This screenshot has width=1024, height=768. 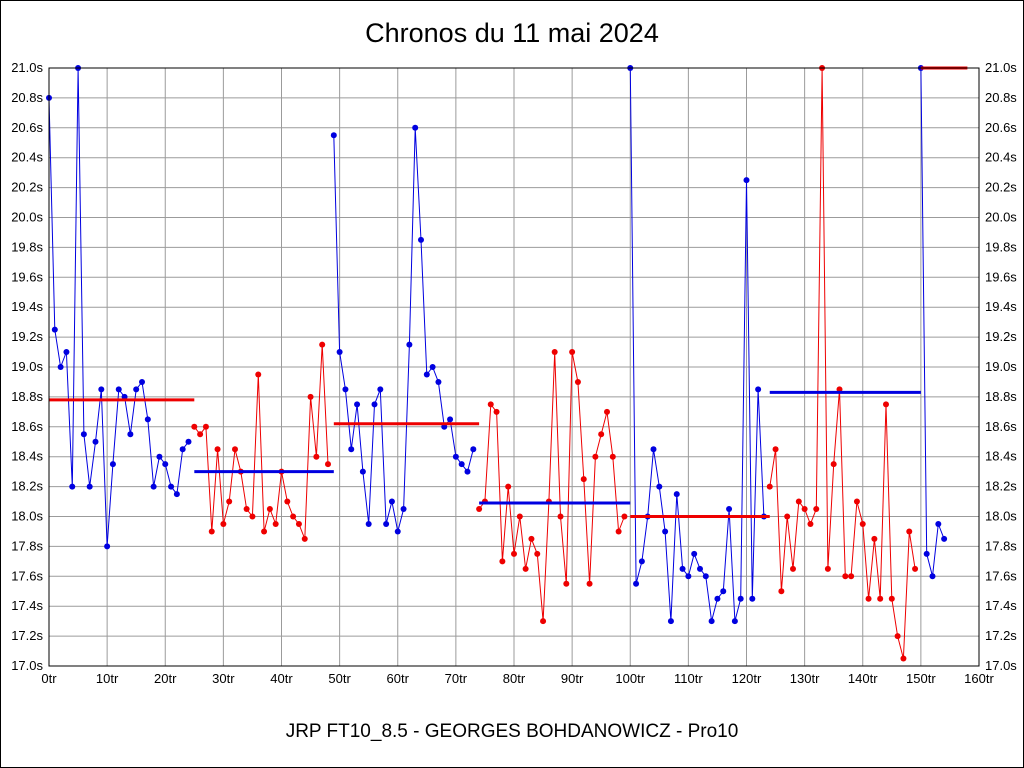 I want to click on x-axis-label: 50tr, so click(x=339, y=678).